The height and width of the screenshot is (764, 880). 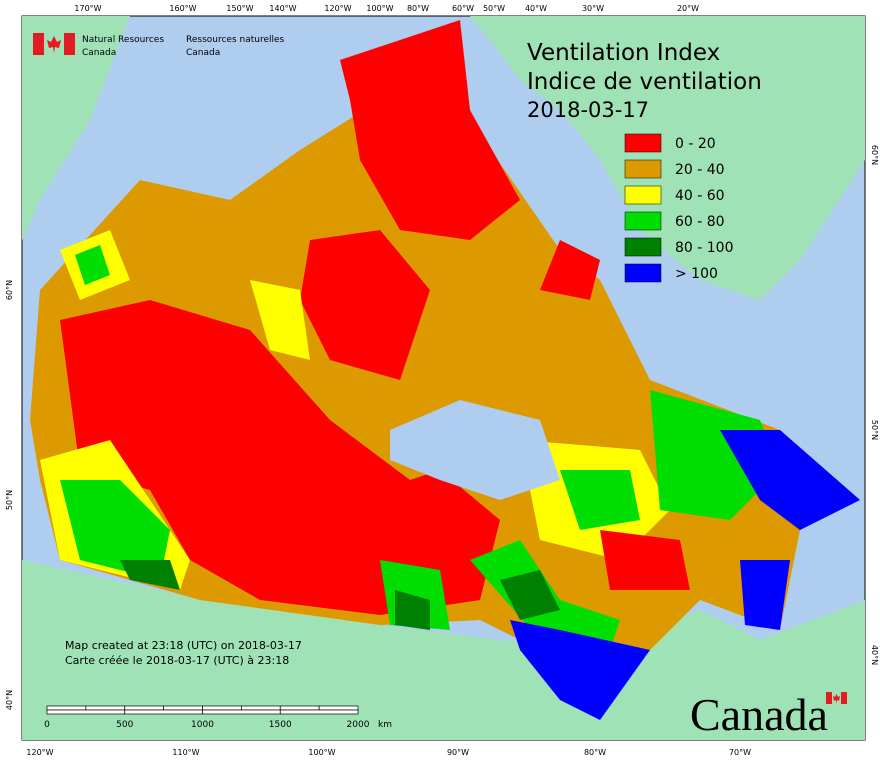 What do you see at coordinates (695, 144) in the screenshot?
I see `legend-label: 0 - 20` at bounding box center [695, 144].